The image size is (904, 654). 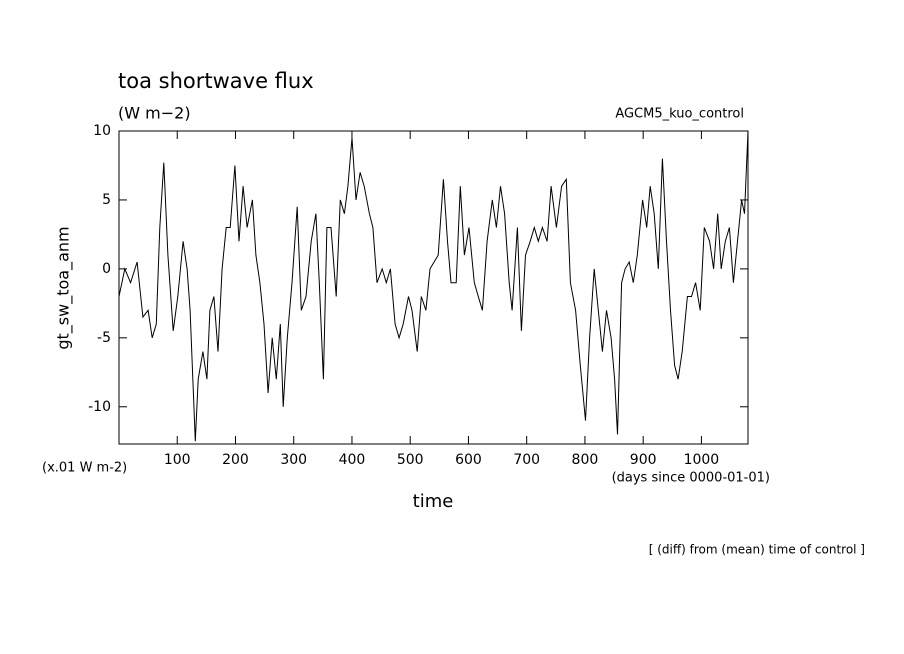 I want to click on y-tick-label: 10, so click(x=102, y=131).